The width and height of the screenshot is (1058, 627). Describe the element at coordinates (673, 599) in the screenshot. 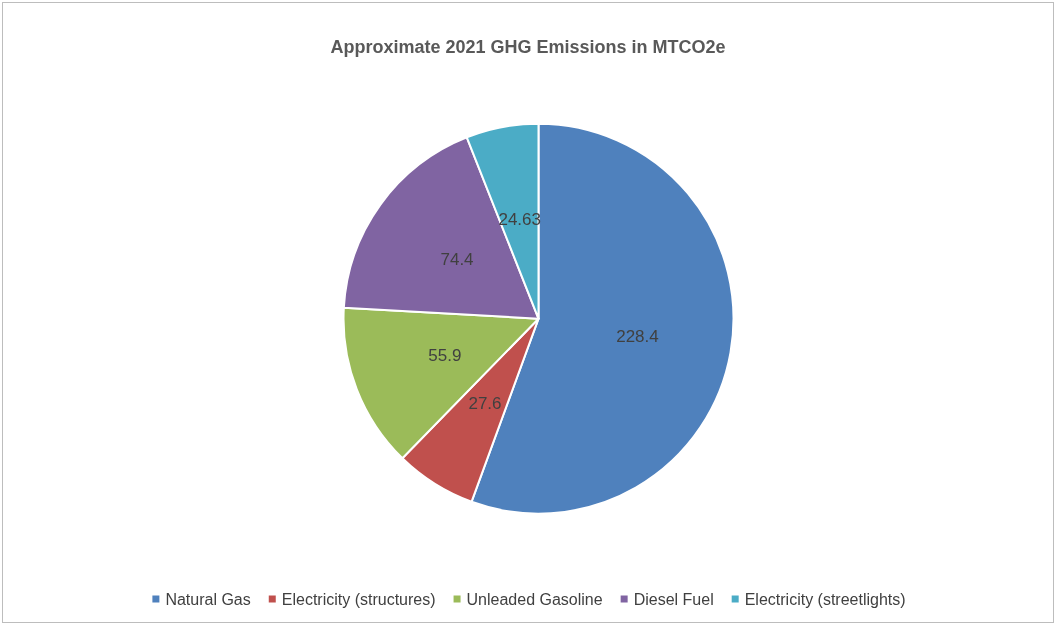

I see `legend-label: Diesel Fuel` at that location.